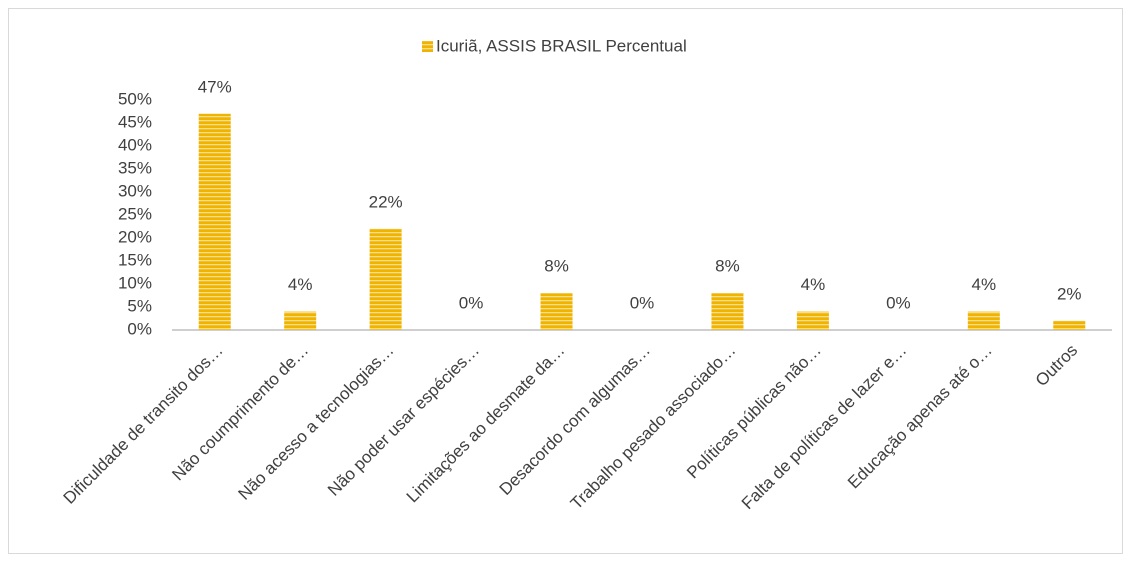 This screenshot has width=1131, height=562. I want to click on legend-label: Icuriã, ASSIS BRASIL Percentual, so click(561, 45).